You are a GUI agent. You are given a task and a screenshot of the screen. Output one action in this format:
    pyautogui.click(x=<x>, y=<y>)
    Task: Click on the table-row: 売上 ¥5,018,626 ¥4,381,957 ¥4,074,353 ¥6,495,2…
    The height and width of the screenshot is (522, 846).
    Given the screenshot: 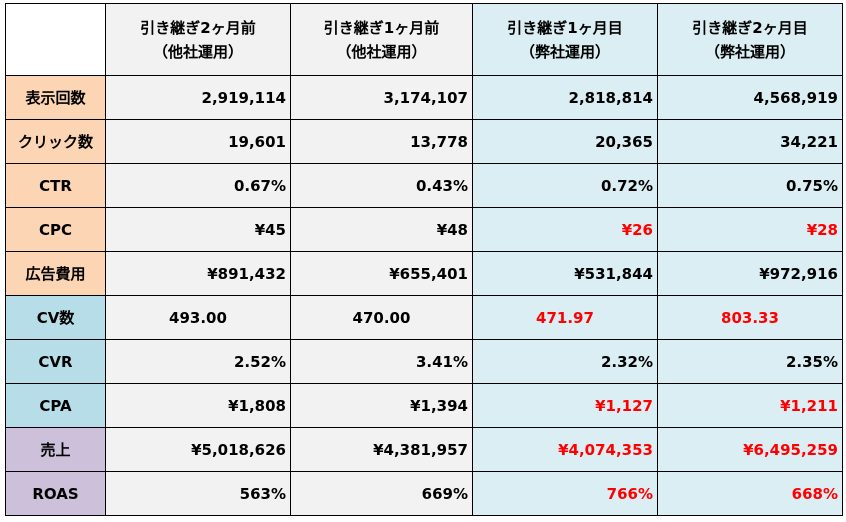 What is the action you would take?
    pyautogui.click(x=424, y=449)
    